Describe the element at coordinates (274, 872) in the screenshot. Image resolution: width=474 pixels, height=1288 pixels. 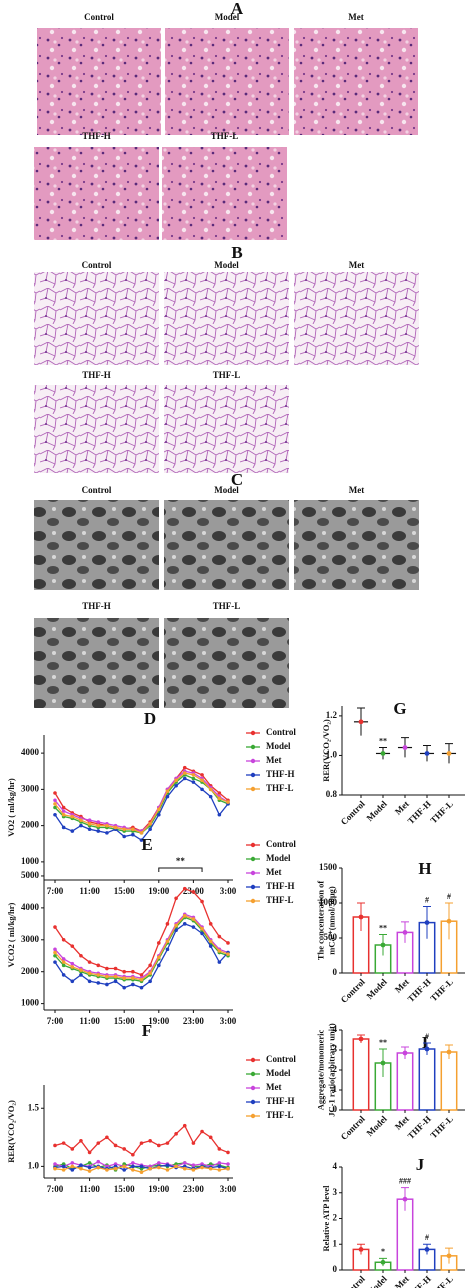
I see `legend-label: Met` at that location.